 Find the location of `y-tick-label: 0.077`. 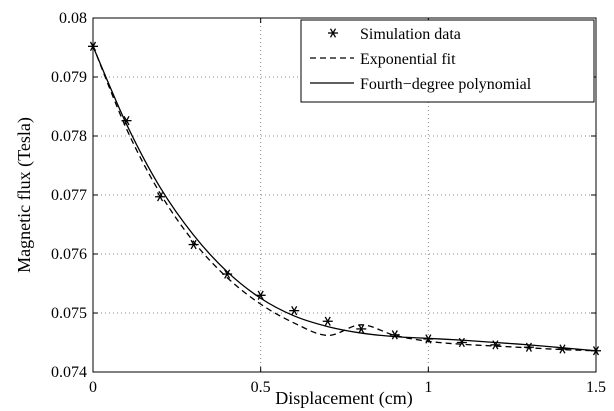

y-tick-label: 0.077 is located at coordinates (69, 195).